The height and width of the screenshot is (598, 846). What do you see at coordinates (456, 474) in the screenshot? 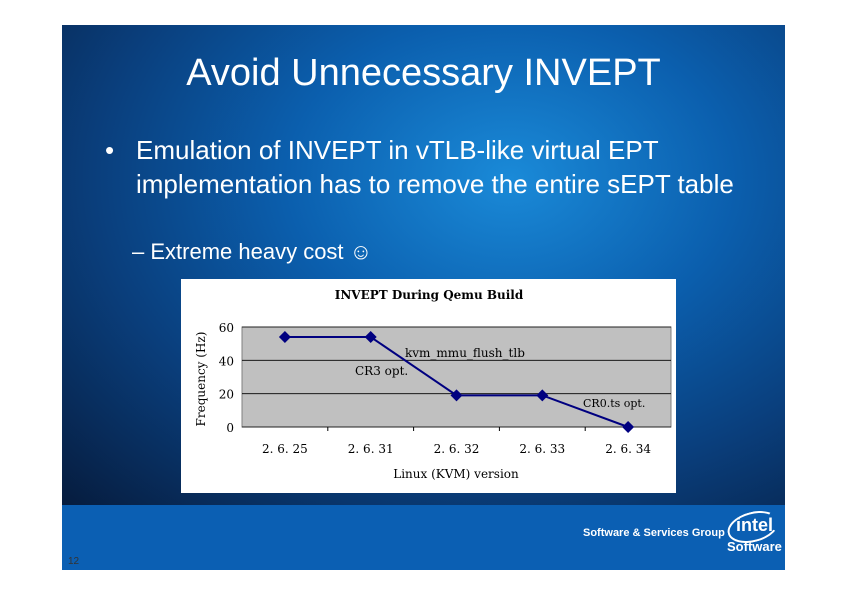
I see `x-axis-label: Linux (KVM) version` at bounding box center [456, 474].